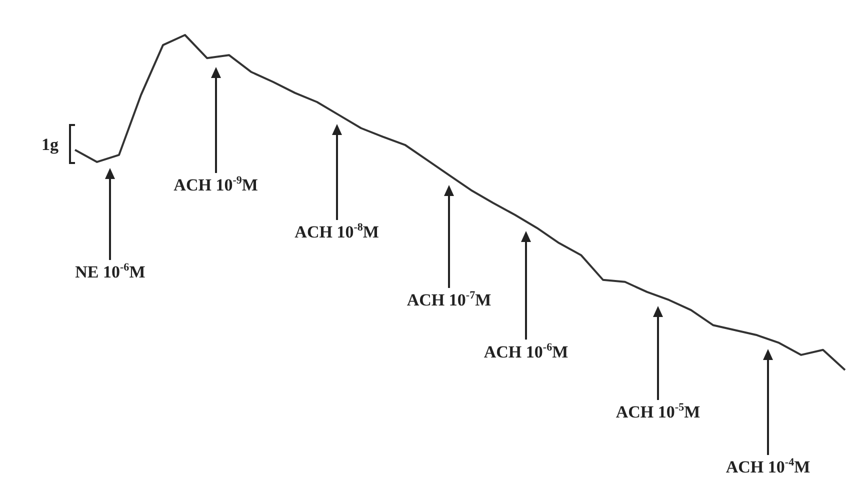 The image size is (852, 489). Describe the element at coordinates (216, 185) in the screenshot. I see `annotation: ACH 10$^{-9}$M` at that location.